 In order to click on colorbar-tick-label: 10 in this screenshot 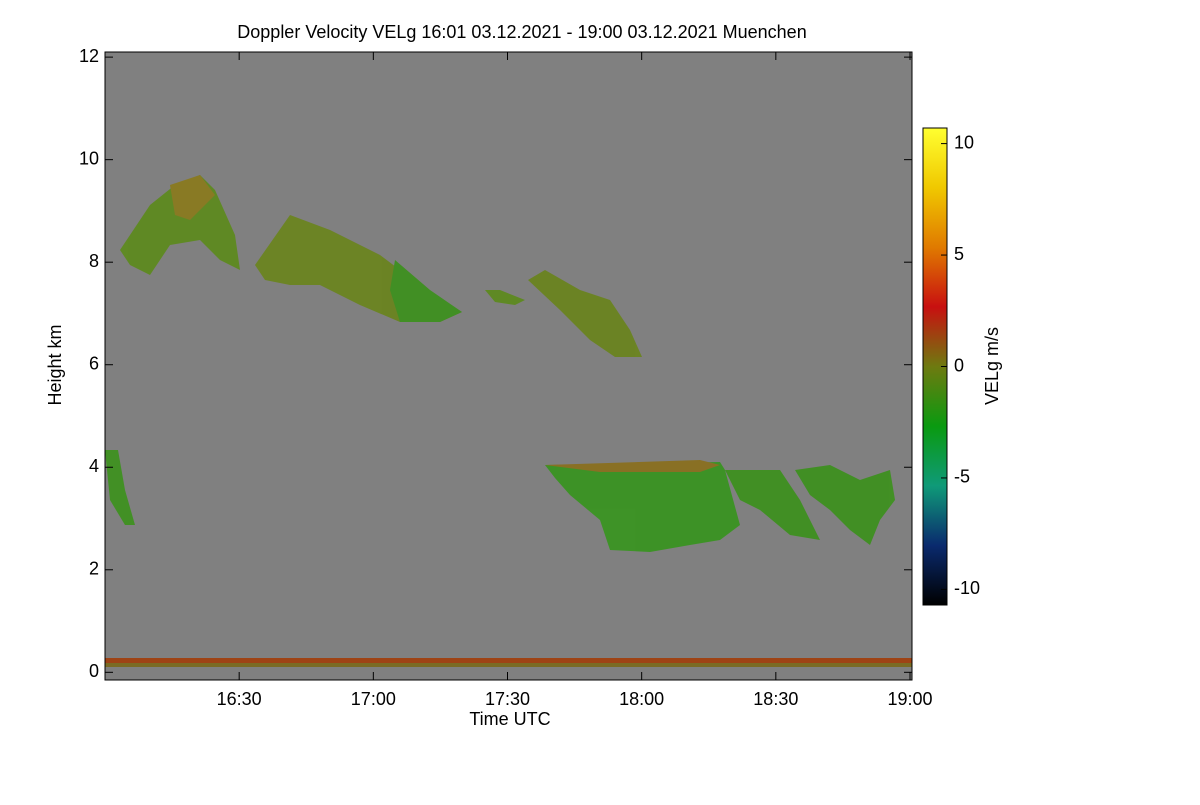, I will do `click(964, 142)`.